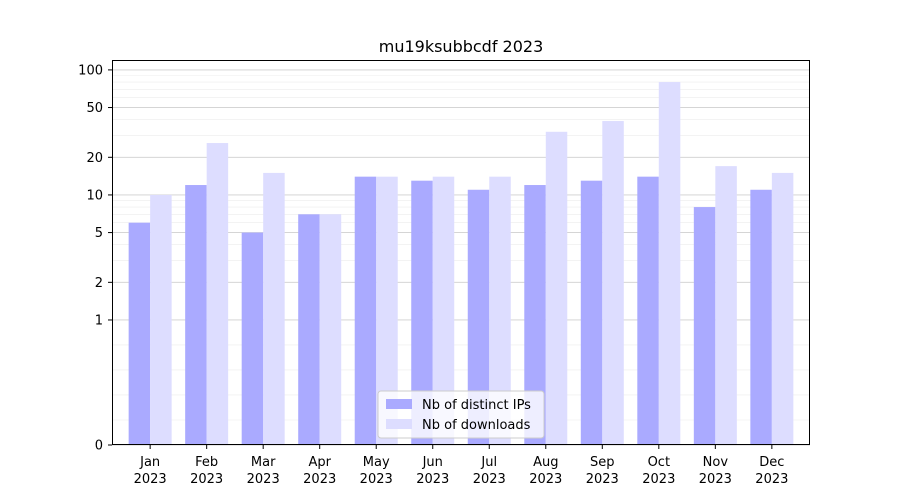 This screenshot has height=500, width=900. I want to click on bar-distinct-ips-aug, so click(535, 315).